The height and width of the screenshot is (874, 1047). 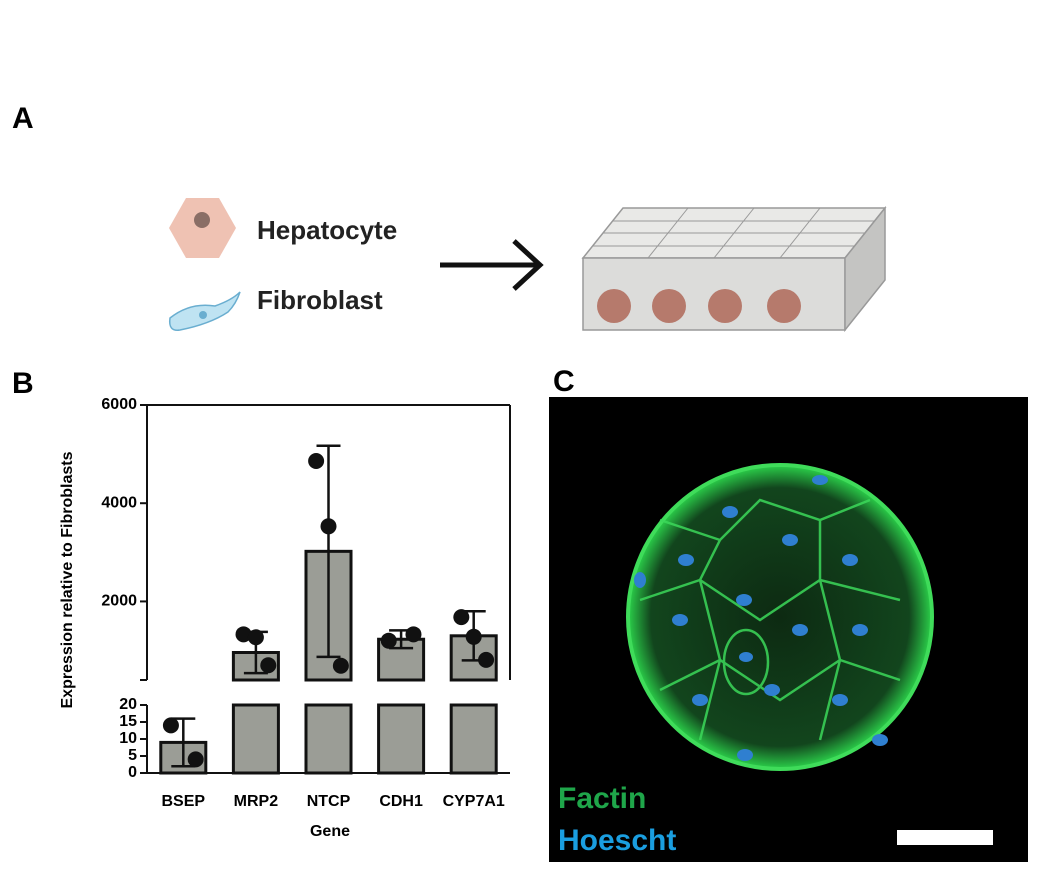 What do you see at coordinates (617, 840) in the screenshot?
I see `channel-label: Hoescht` at bounding box center [617, 840].